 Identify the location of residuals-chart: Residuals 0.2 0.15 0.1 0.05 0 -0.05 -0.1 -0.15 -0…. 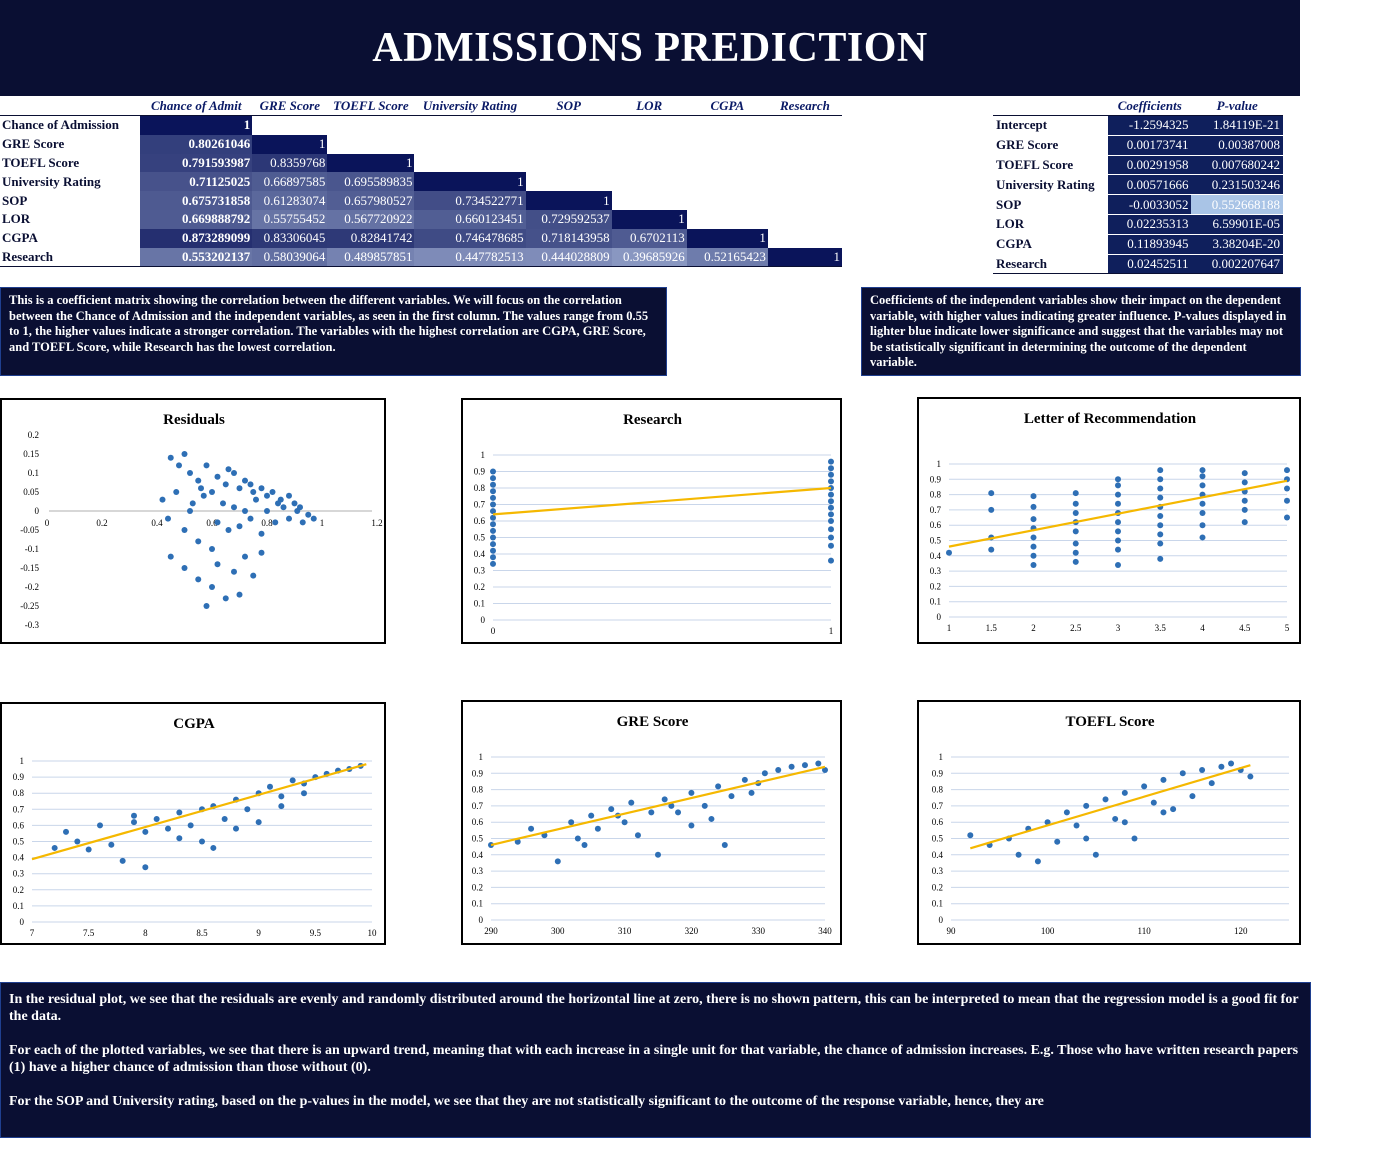
(193, 521).